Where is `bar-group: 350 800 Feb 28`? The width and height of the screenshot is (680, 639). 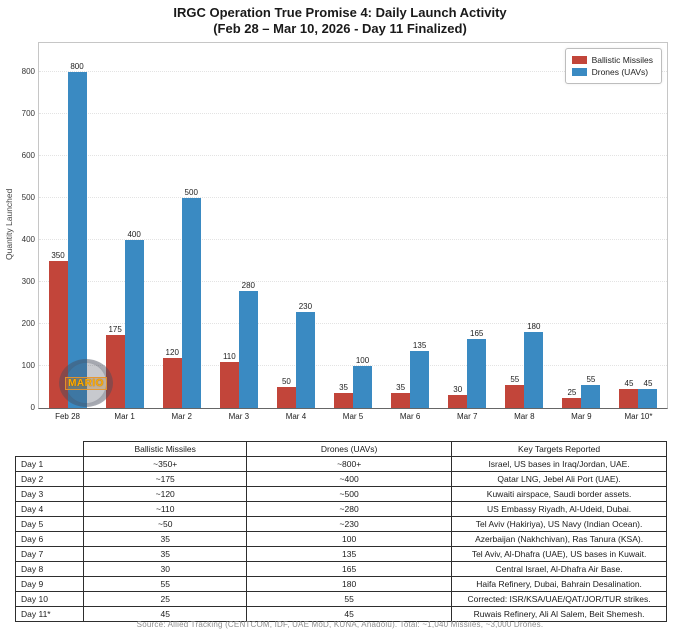 bar-group: 350 800 Feb 28 is located at coordinates (67, 232).